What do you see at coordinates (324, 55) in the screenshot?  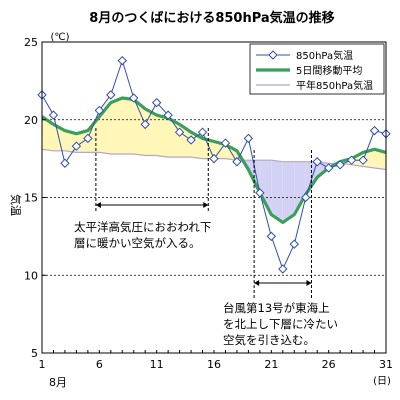 I see `legend-label: 850hPa気温` at bounding box center [324, 55].